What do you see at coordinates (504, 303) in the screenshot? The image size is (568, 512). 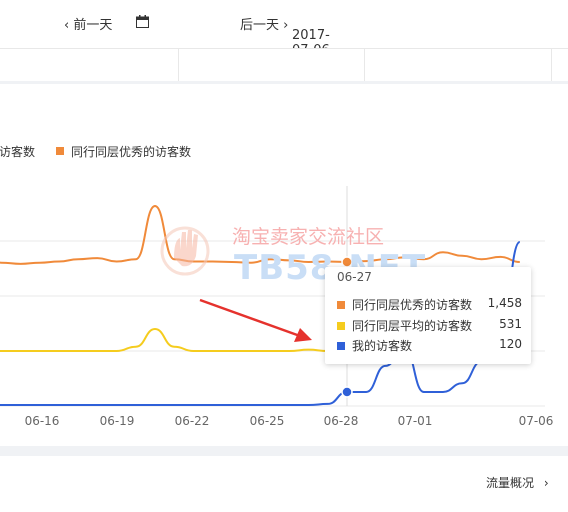 I see `tooltip-value: 1,458` at bounding box center [504, 303].